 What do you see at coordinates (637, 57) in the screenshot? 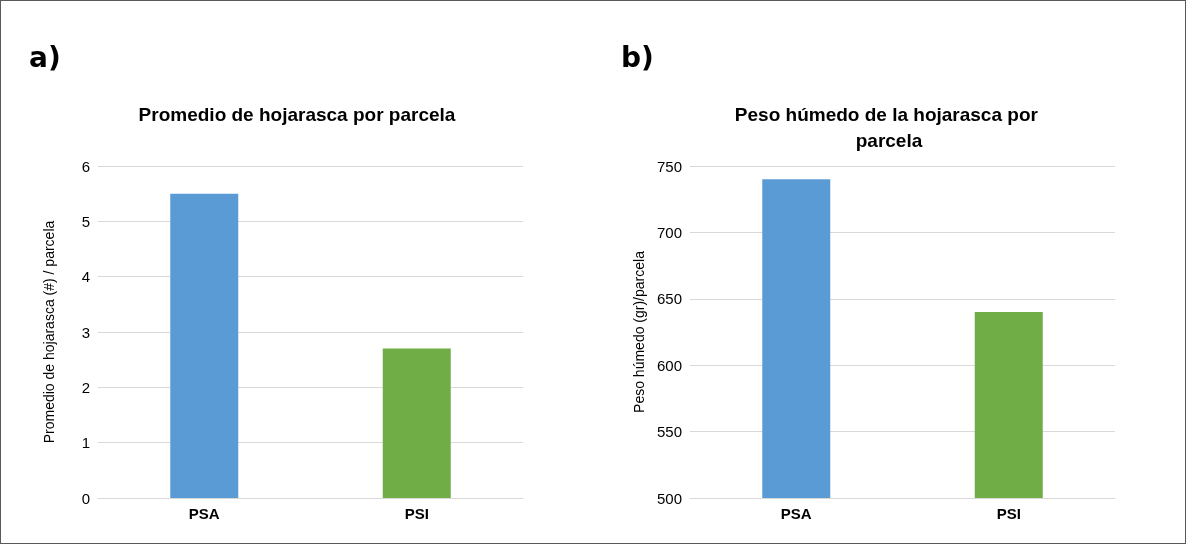
I see `text: b)` at bounding box center [637, 57].